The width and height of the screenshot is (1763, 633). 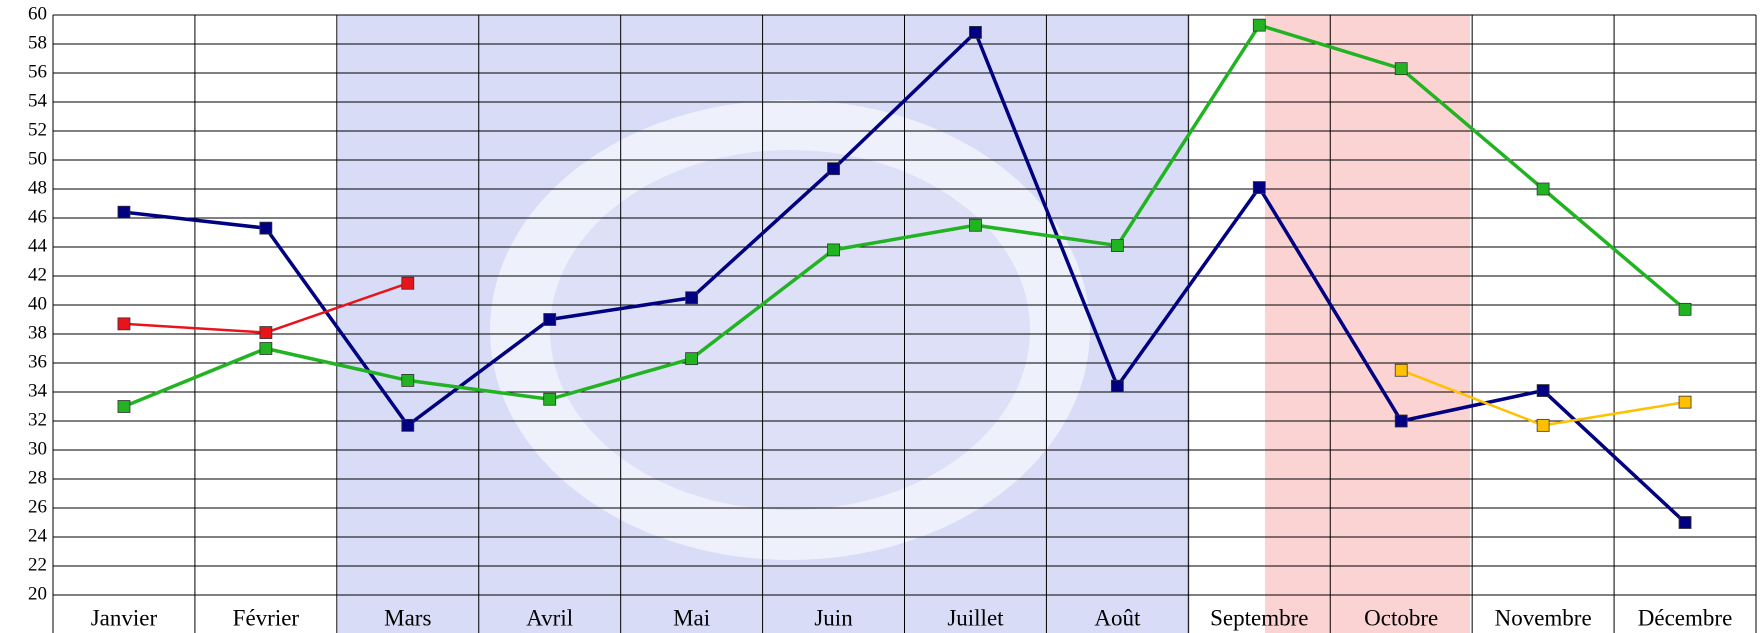 What do you see at coordinates (1117, 617) in the screenshot?
I see `x-tick-label: Août` at bounding box center [1117, 617].